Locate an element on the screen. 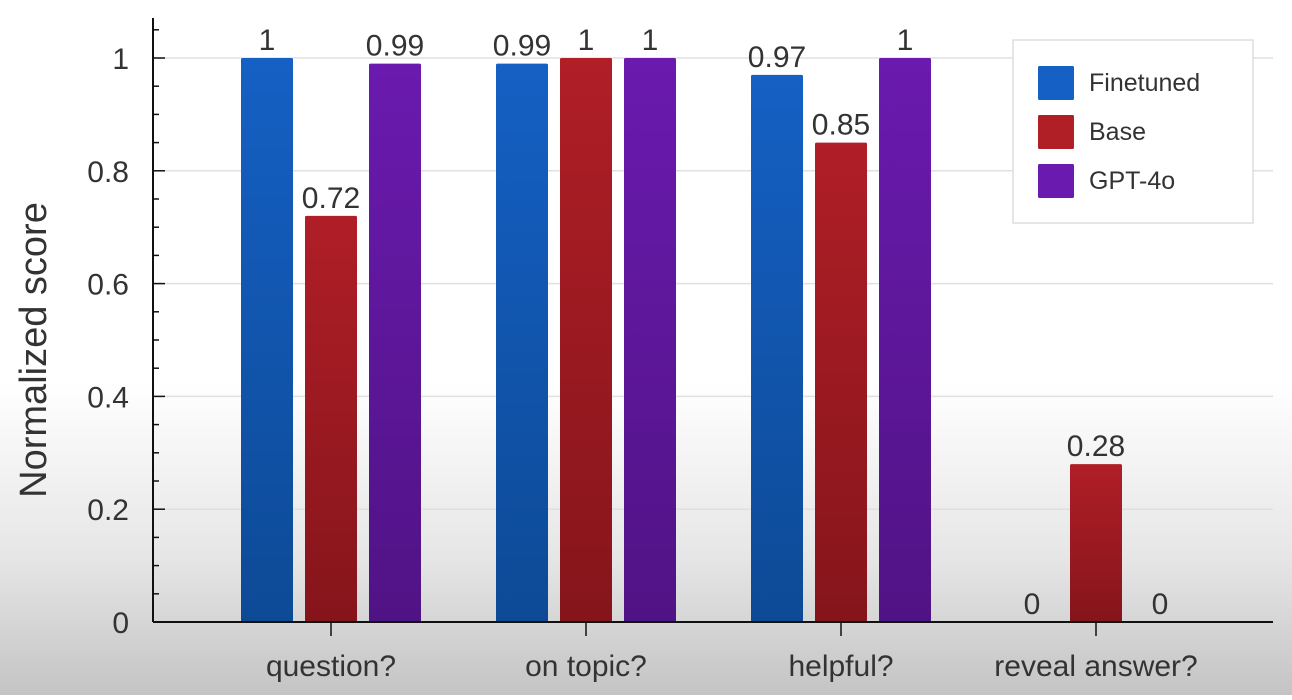  y-tick-label: 0.8 is located at coordinates (108, 172).